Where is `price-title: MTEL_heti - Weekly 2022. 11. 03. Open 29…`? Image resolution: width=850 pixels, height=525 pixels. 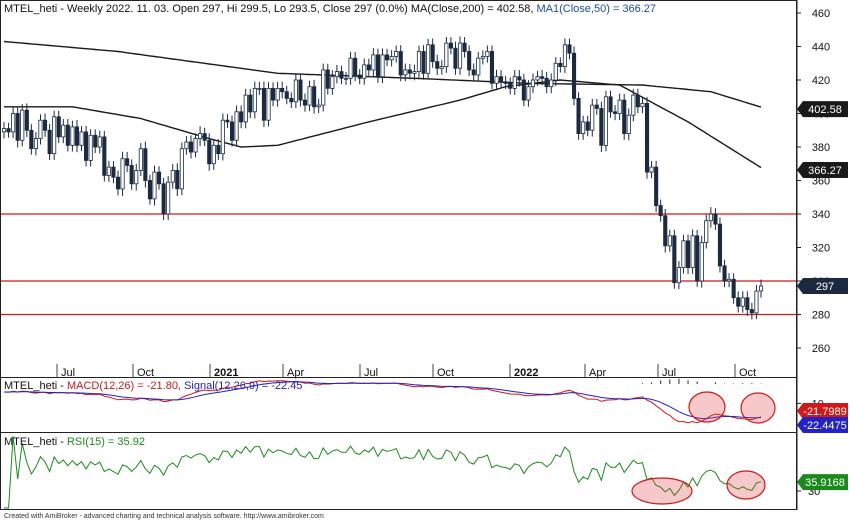 price-title: MTEL_heti - Weekly 2022. 11. 03. Open 29… is located at coordinates (330, 9).